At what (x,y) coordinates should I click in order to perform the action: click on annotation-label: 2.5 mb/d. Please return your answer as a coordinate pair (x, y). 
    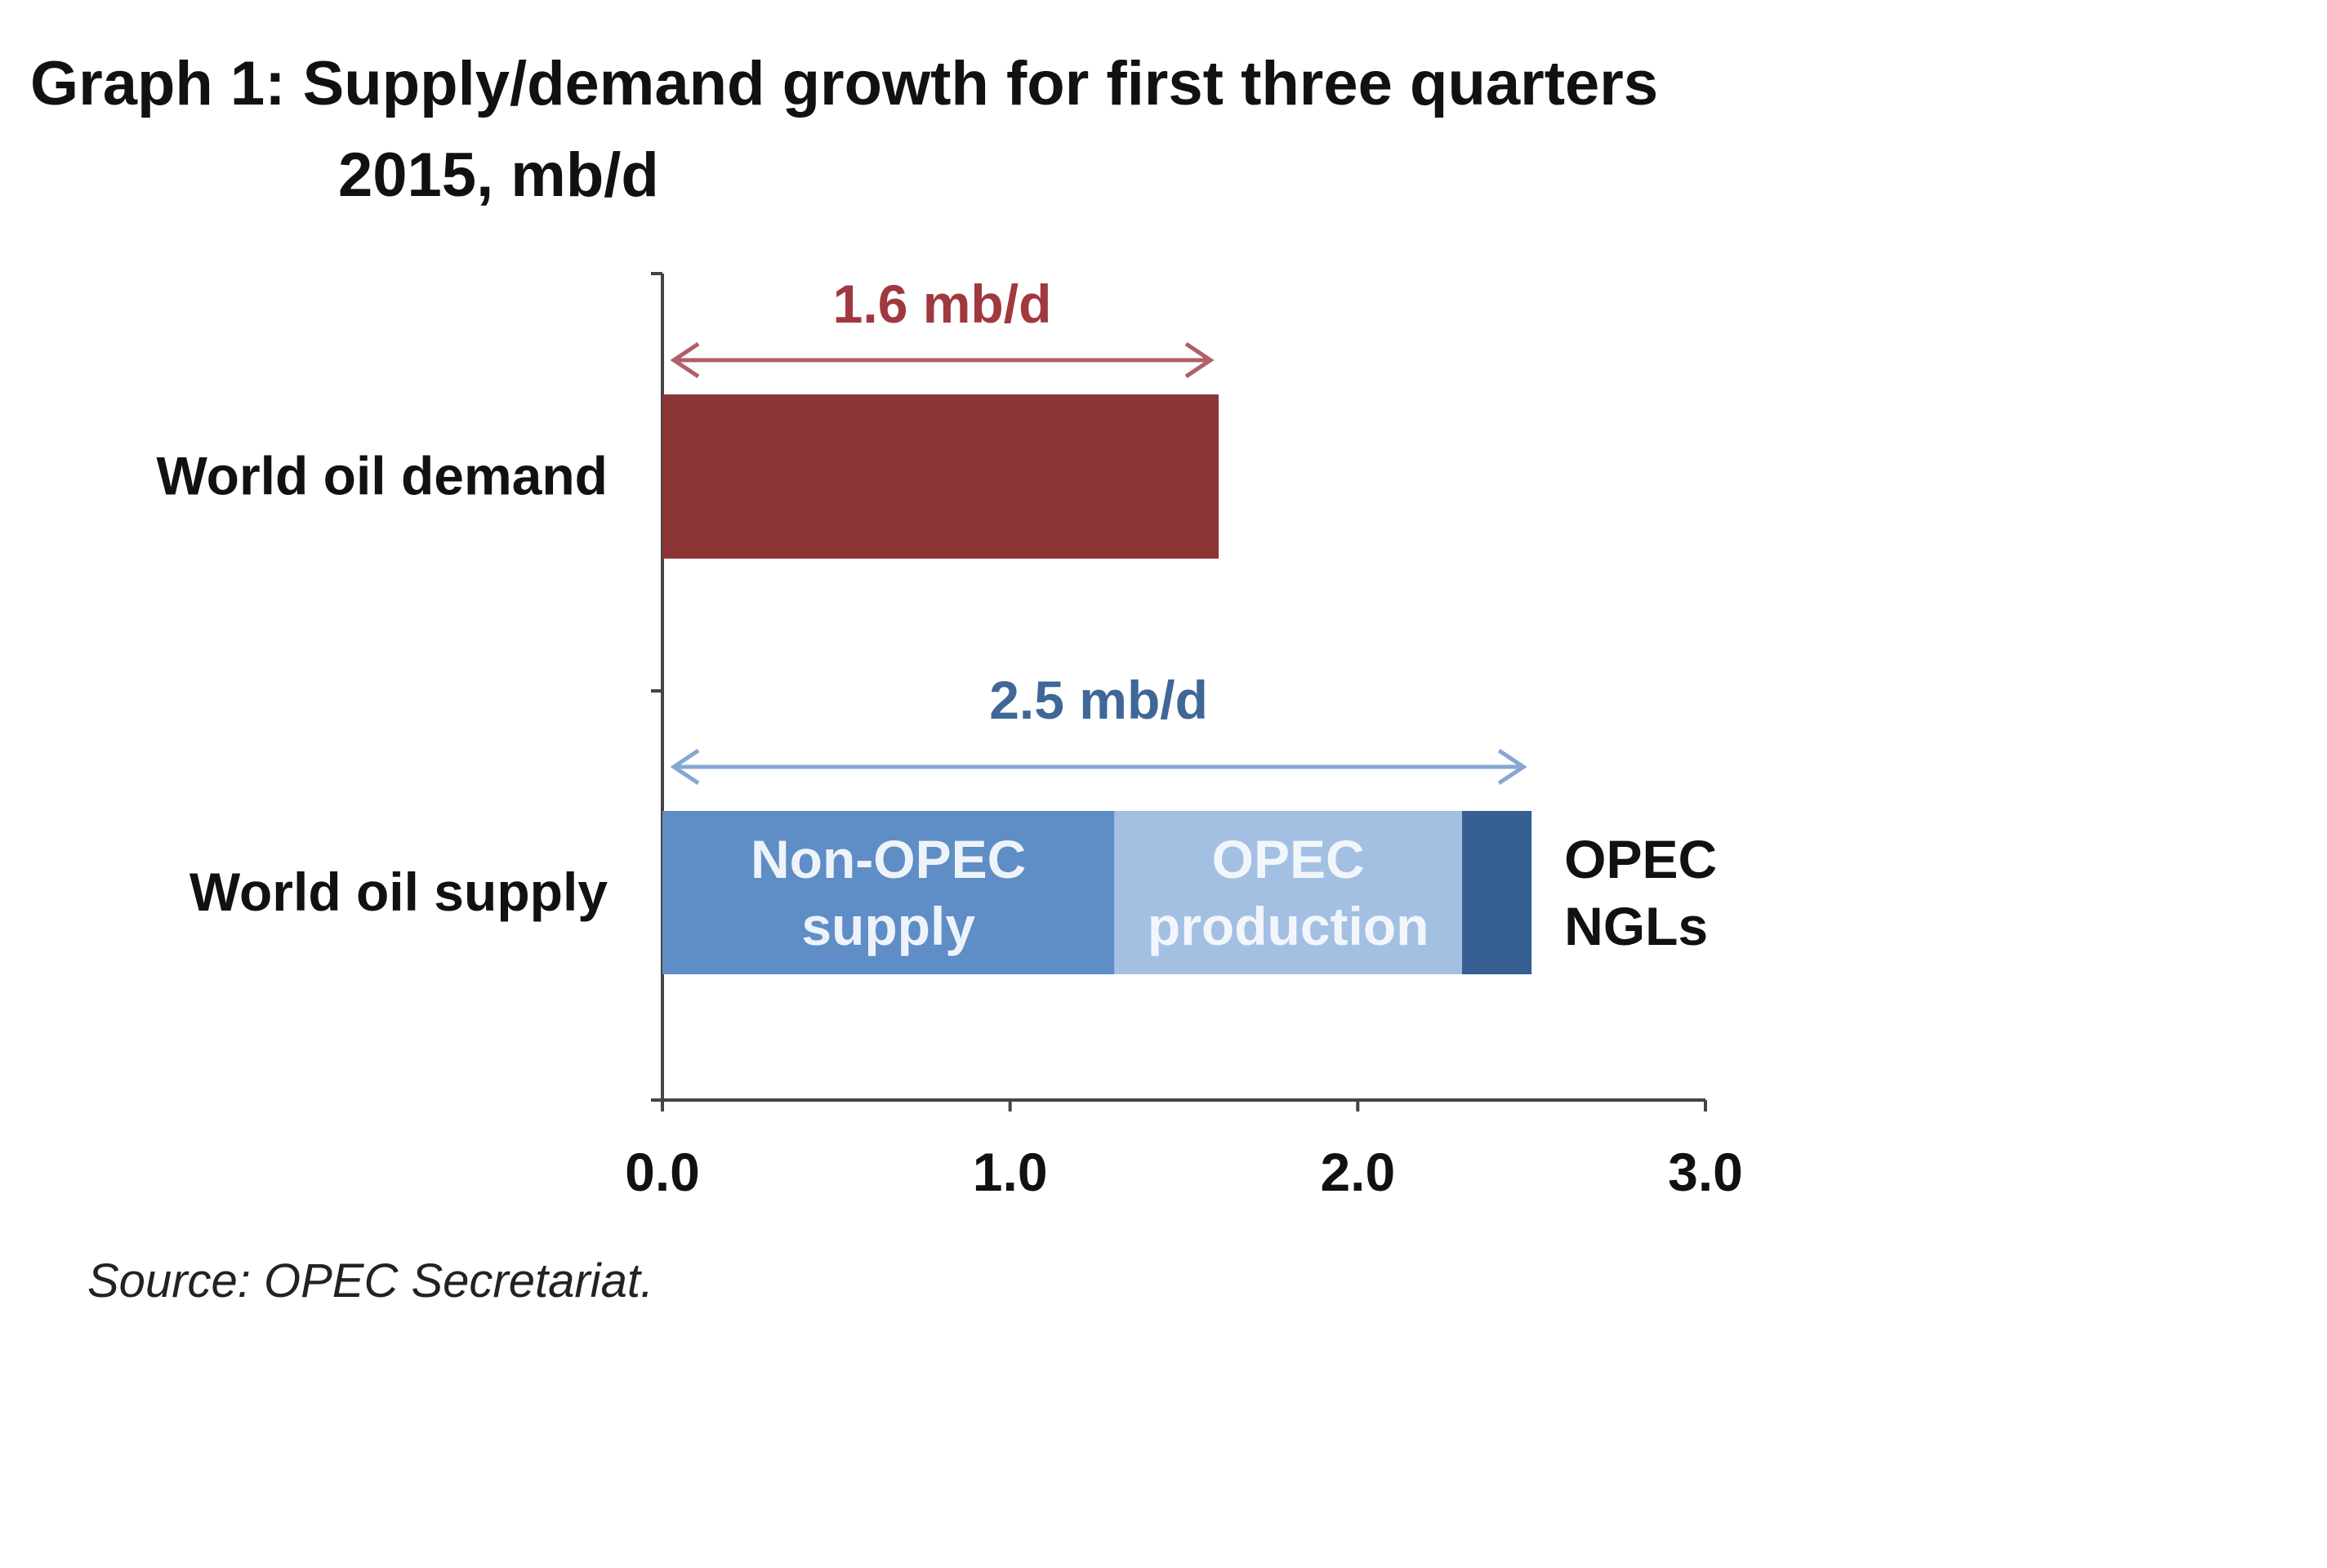
    Looking at the image, I should click on (1098, 700).